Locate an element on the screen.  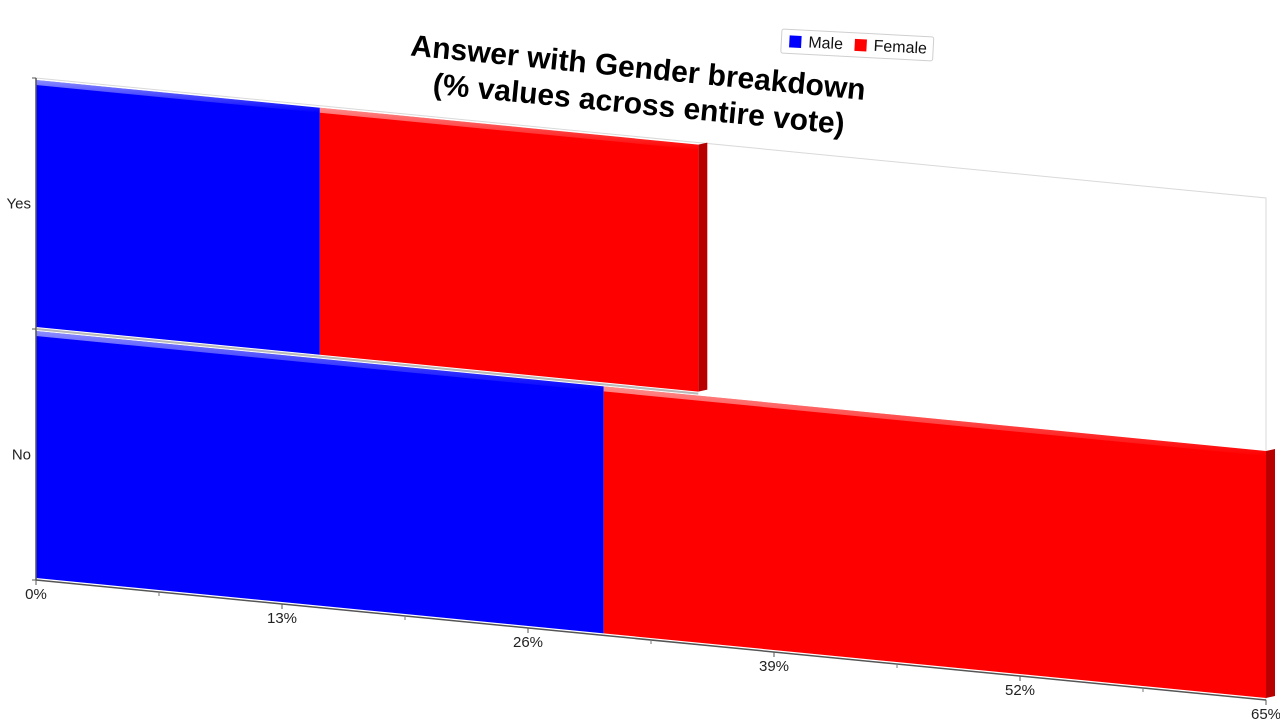
bar-top-face-female-no is located at coordinates (934, 421).